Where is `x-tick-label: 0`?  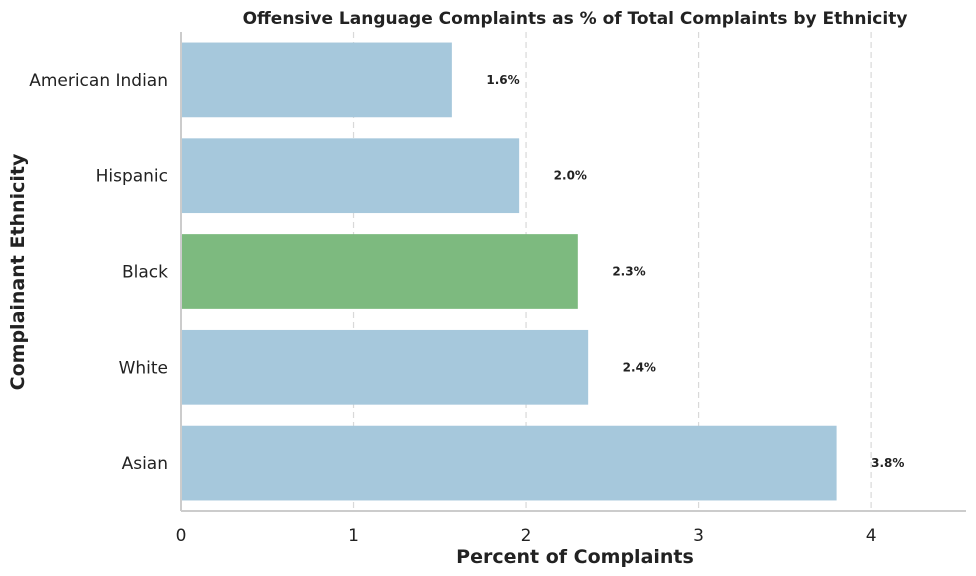
x-tick-label: 0 is located at coordinates (181, 536).